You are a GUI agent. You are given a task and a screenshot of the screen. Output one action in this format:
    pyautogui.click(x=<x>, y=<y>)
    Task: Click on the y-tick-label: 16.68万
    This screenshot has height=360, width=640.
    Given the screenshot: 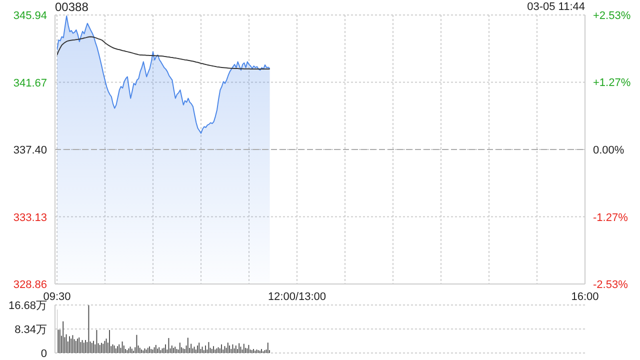 What is the action you would take?
    pyautogui.click(x=27, y=306)
    